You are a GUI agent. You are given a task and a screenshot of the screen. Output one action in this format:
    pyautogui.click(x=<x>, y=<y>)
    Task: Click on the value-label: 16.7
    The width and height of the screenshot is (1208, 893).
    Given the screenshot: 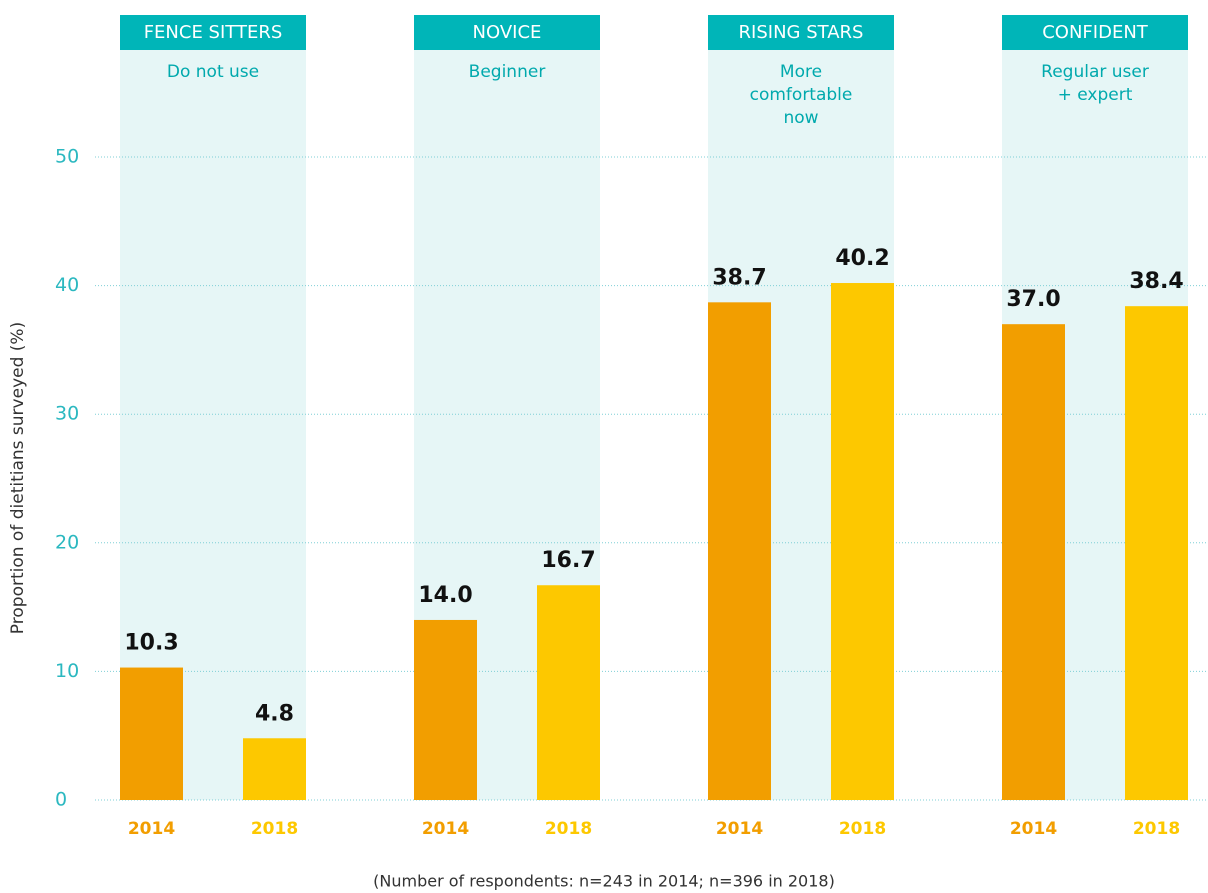 What is the action you would take?
    pyautogui.click(x=568, y=560)
    